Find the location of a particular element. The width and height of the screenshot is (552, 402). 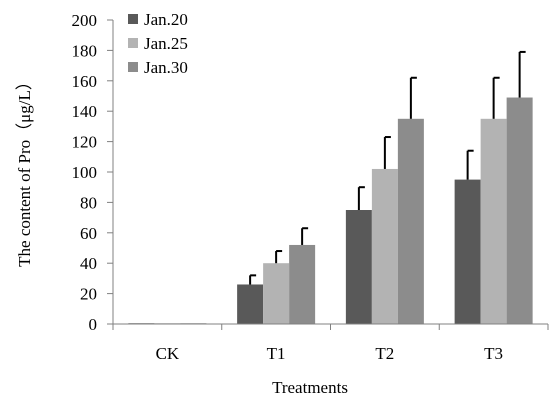

y-tick-label: 100 is located at coordinates (85, 172).